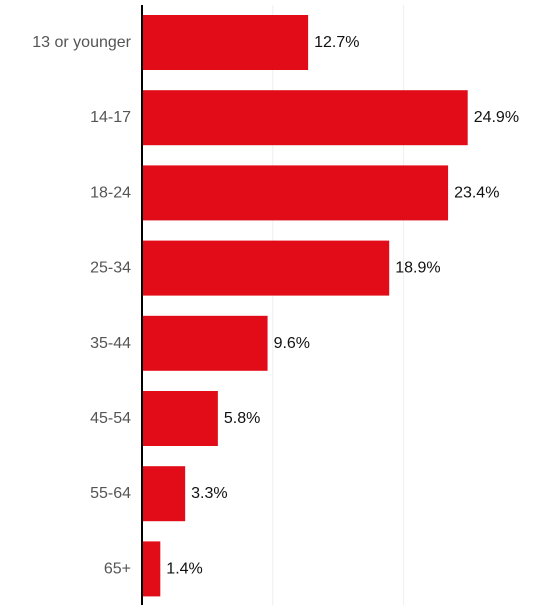 This screenshot has width=542, height=610. I want to click on value-label: 9.6%, so click(292, 343).